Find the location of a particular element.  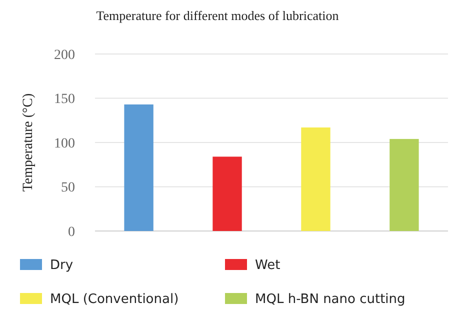

y-tick-label: 200 is located at coordinates (64, 55).